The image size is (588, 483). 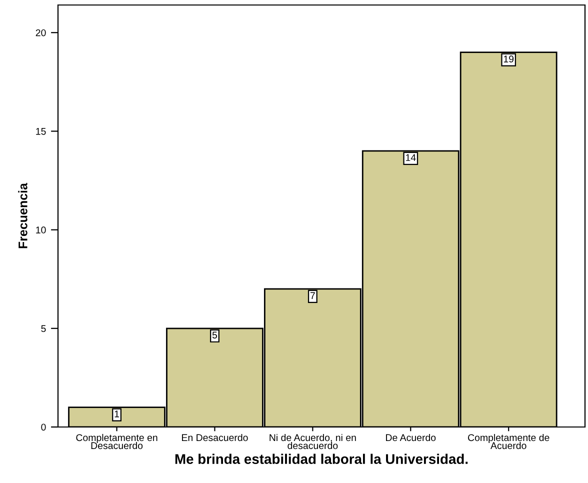 I want to click on y-tick-label: 0, so click(x=43, y=427).